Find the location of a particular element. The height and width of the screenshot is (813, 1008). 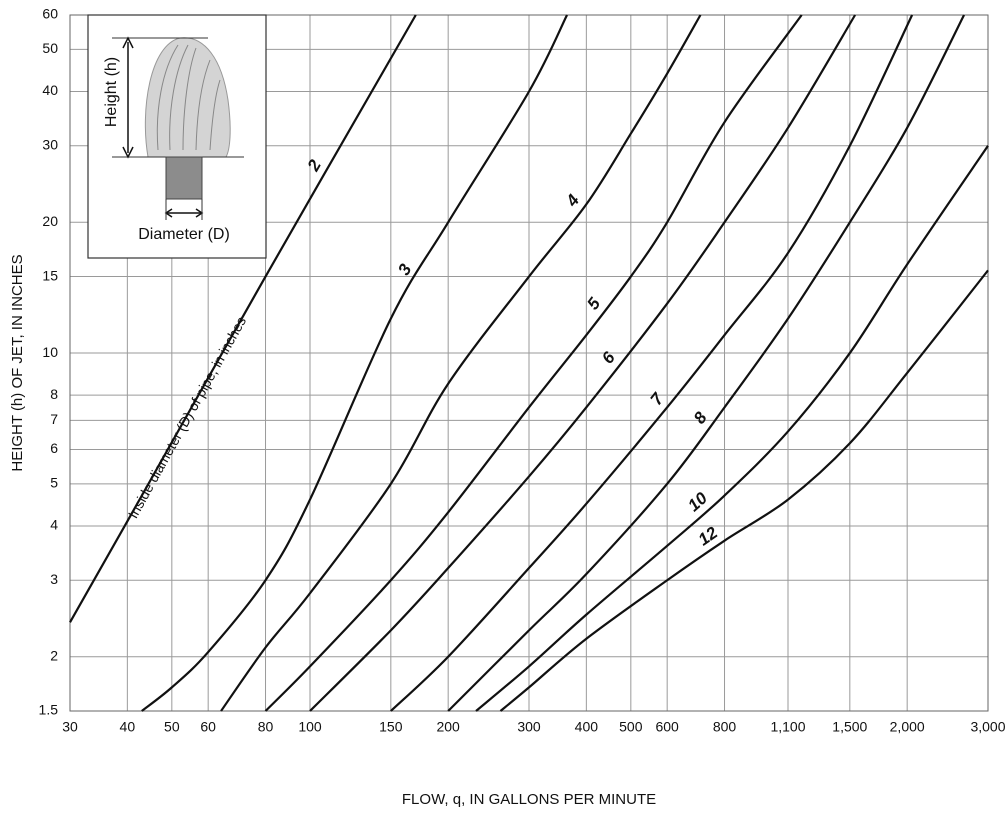

jet-shape is located at coordinates (187, 97).